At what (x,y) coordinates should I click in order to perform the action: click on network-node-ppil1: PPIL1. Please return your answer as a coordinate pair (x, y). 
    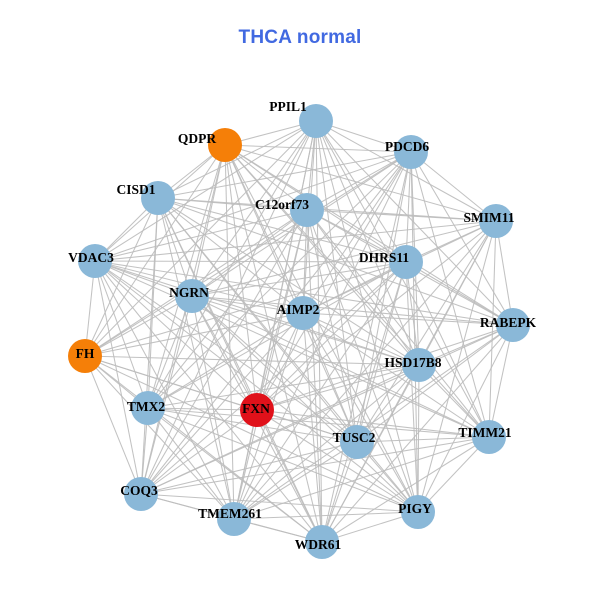
    Looking at the image, I should click on (301, 118).